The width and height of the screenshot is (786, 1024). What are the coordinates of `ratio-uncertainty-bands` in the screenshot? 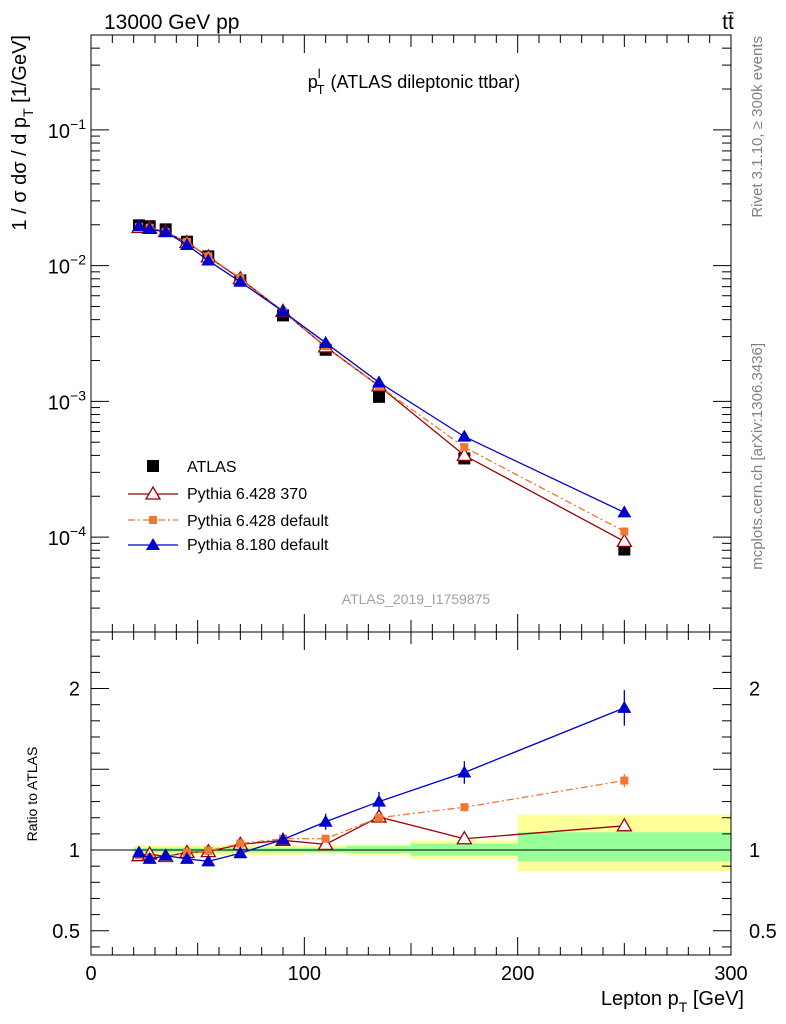 It's located at (432, 843).